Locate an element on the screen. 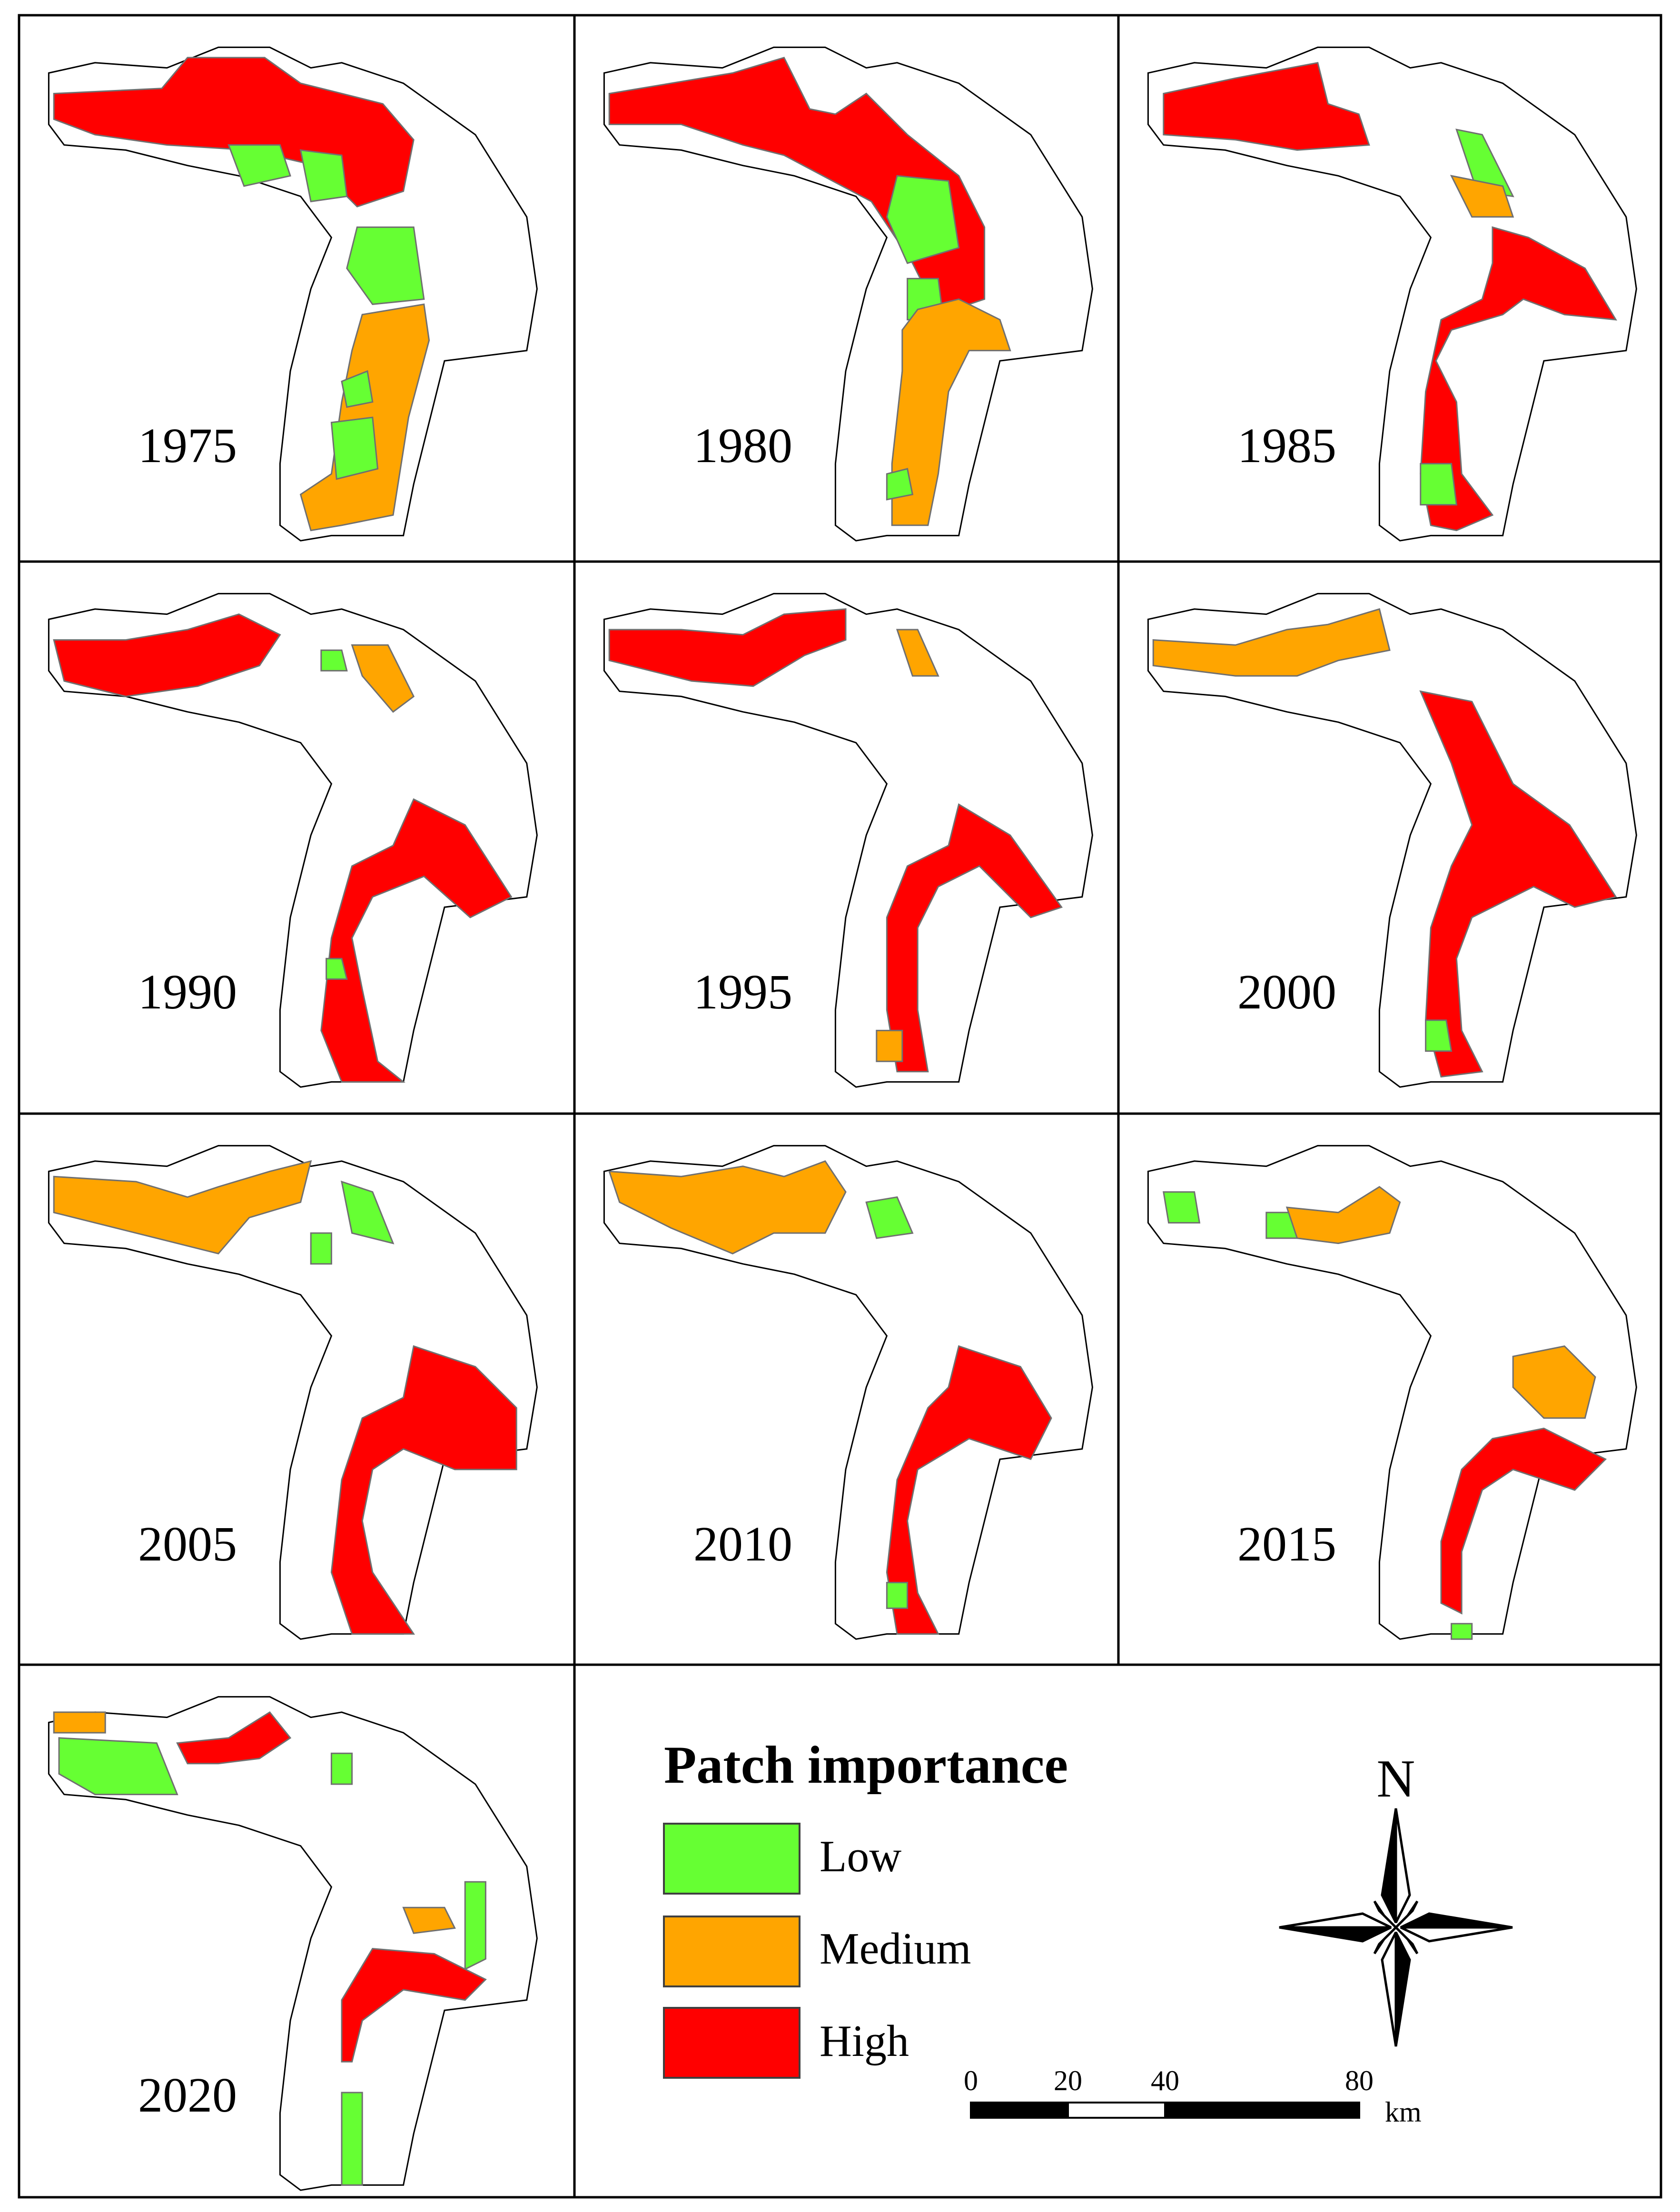 The width and height of the screenshot is (1680, 2212). map-panel-1980: 1980 is located at coordinates (848, 294).